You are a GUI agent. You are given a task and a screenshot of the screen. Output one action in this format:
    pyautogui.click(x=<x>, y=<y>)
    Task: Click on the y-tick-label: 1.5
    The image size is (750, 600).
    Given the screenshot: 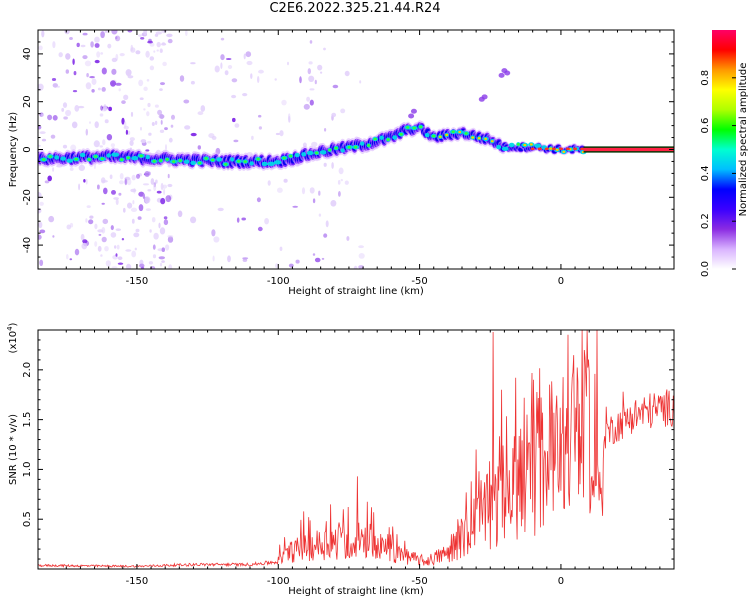 What is the action you would take?
    pyautogui.click(x=27, y=420)
    